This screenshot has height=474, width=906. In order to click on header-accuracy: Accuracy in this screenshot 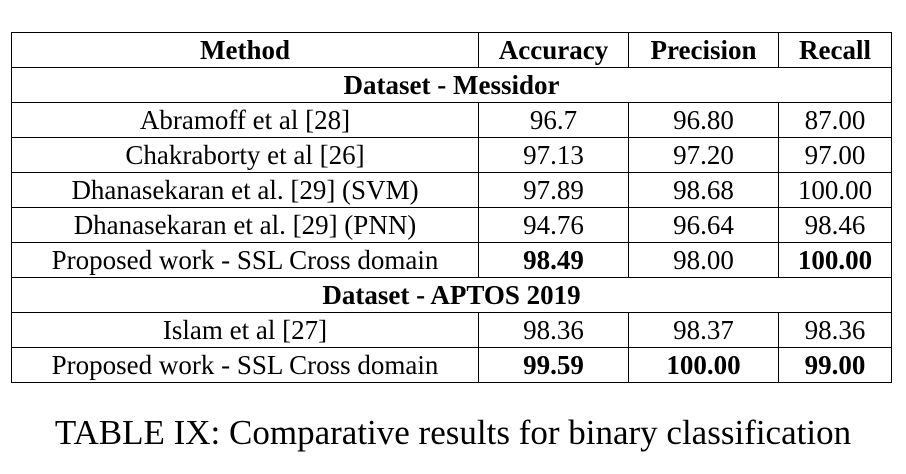, I will do `click(553, 50)`.